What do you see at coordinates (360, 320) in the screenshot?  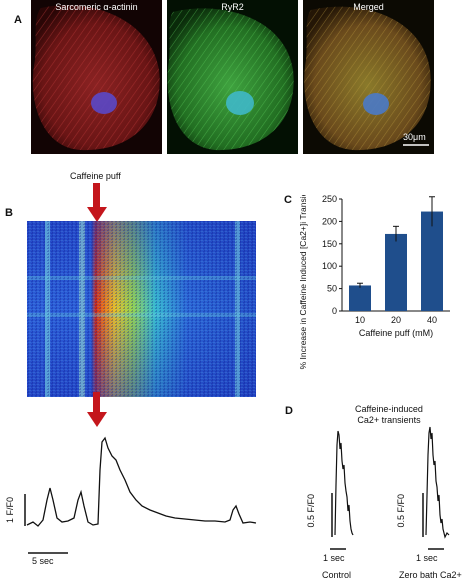 I see `x-tick-label: 10` at bounding box center [360, 320].